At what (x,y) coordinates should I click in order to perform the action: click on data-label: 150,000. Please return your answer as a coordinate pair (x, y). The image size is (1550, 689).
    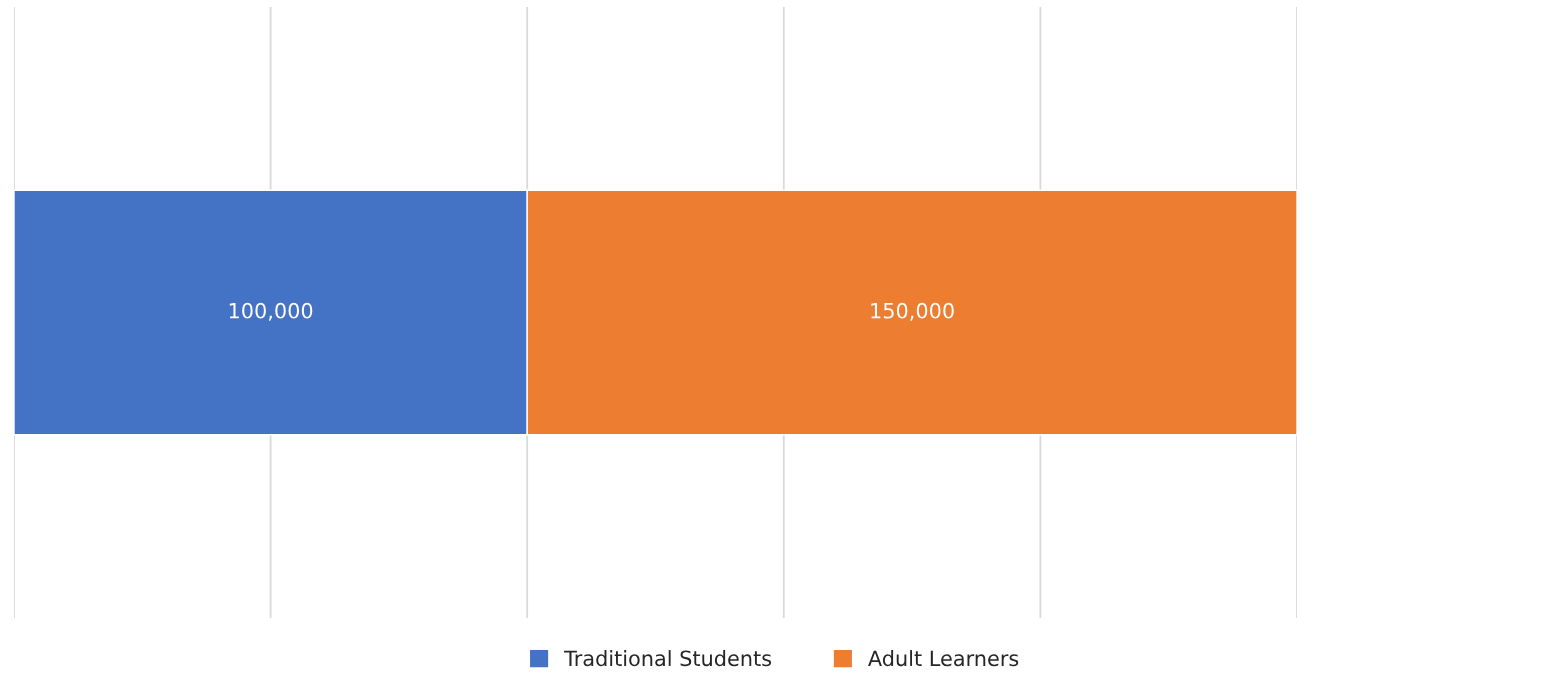
    Looking at the image, I should click on (912, 311).